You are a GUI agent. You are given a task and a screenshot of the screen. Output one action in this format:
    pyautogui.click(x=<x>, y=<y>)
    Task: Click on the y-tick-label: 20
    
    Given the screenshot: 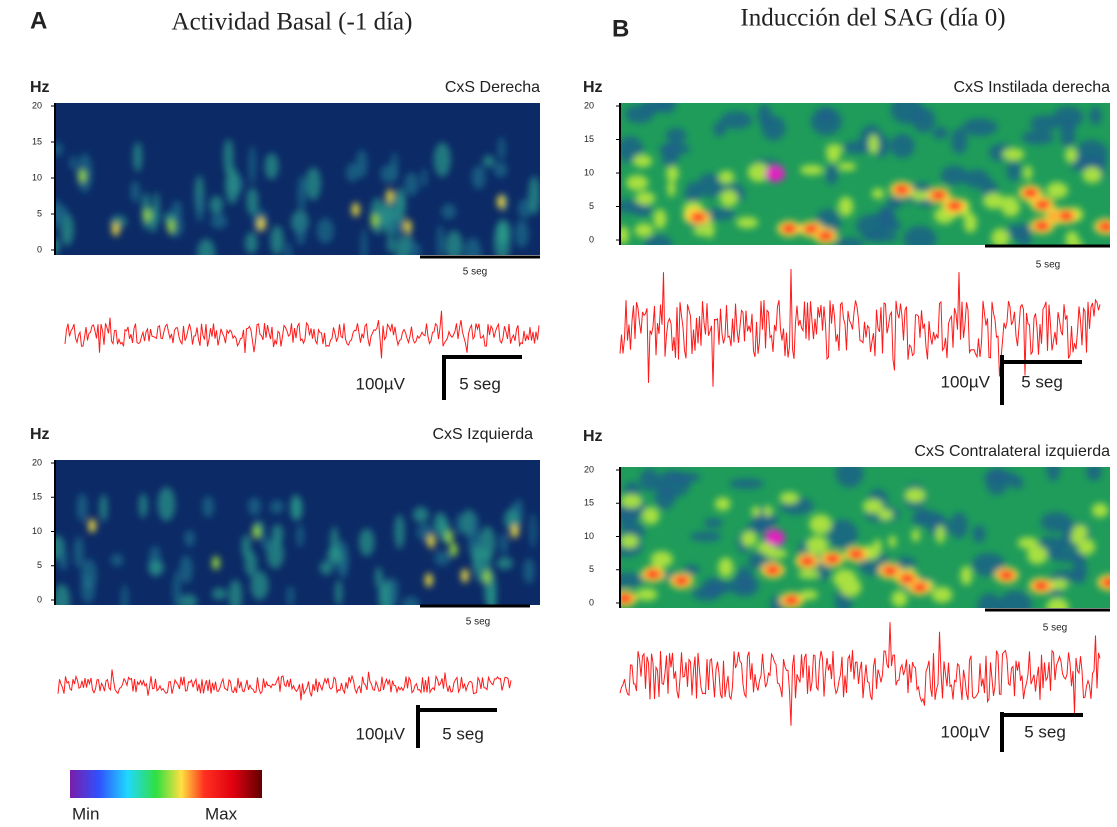 What is the action you would take?
    pyautogui.click(x=589, y=105)
    